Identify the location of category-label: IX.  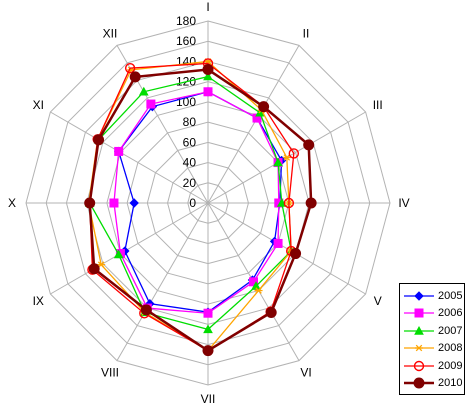
(38, 301).